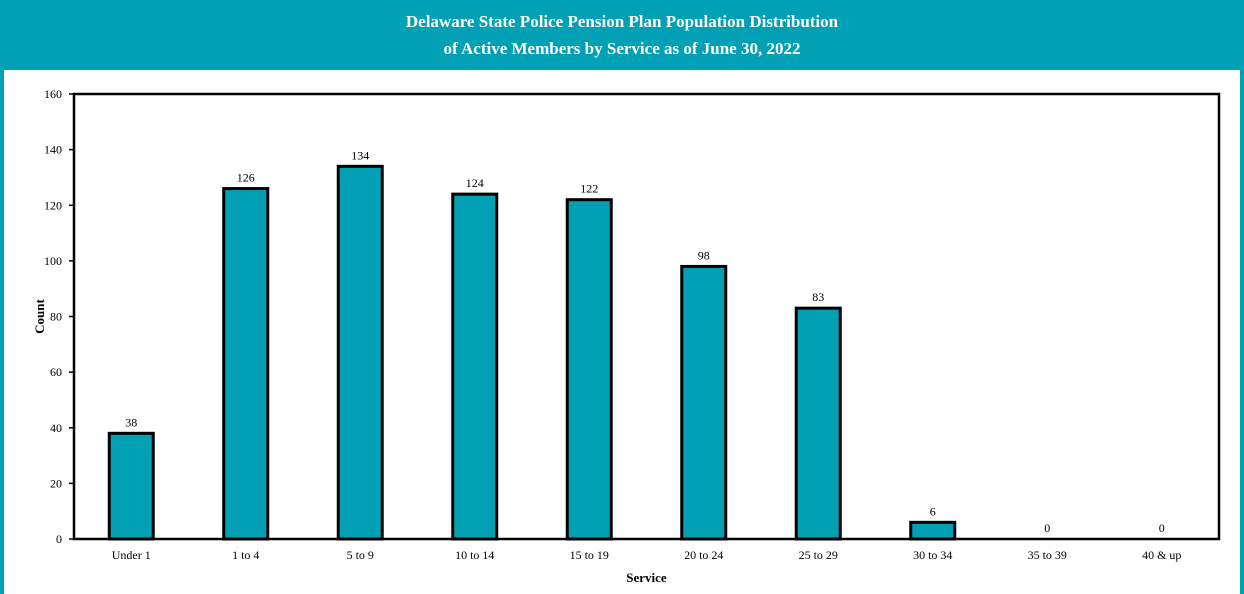  What do you see at coordinates (53, 94) in the screenshot?
I see `y-tick-label-8: 160` at bounding box center [53, 94].